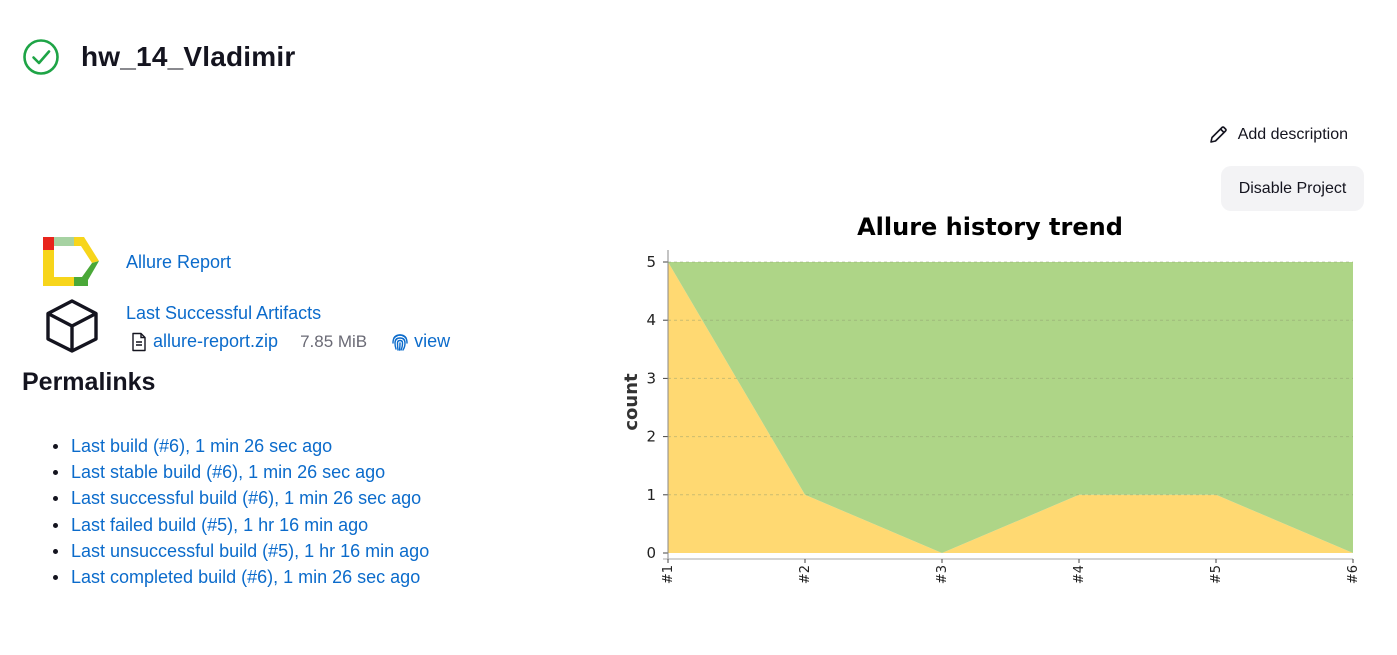 This screenshot has height=655, width=1397. Describe the element at coordinates (400, 342) in the screenshot. I see `fingerprint-icon` at that location.